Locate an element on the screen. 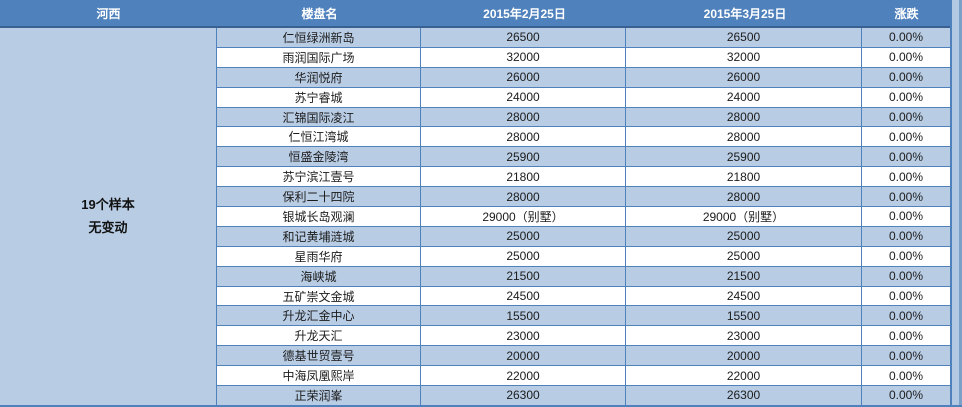 The height and width of the screenshot is (407, 962). property-name-cell: 中海凤凰熙岸 is located at coordinates (319, 376).